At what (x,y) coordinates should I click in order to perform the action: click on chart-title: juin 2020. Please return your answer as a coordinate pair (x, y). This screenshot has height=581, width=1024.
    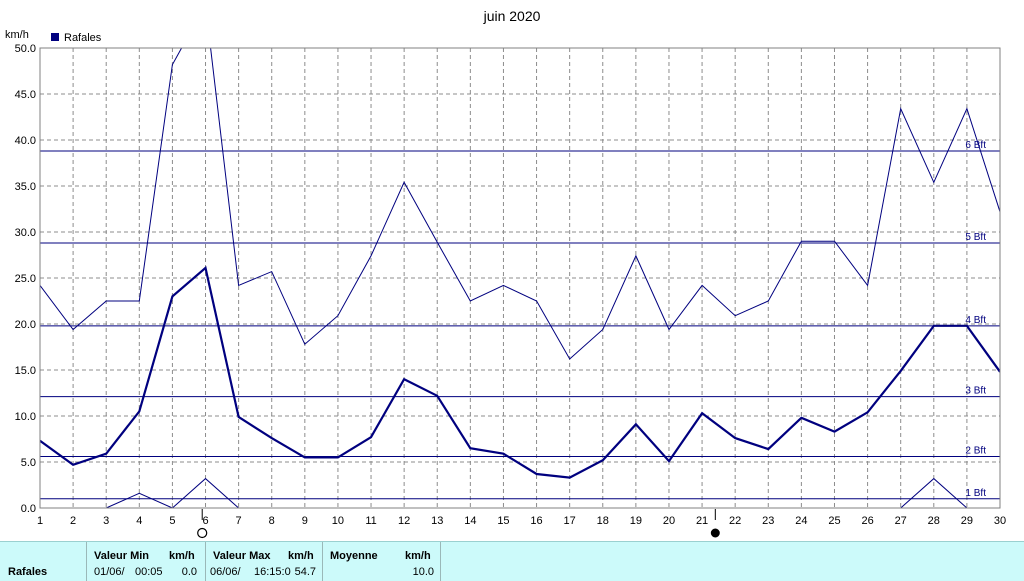
    Looking at the image, I should click on (512, 16).